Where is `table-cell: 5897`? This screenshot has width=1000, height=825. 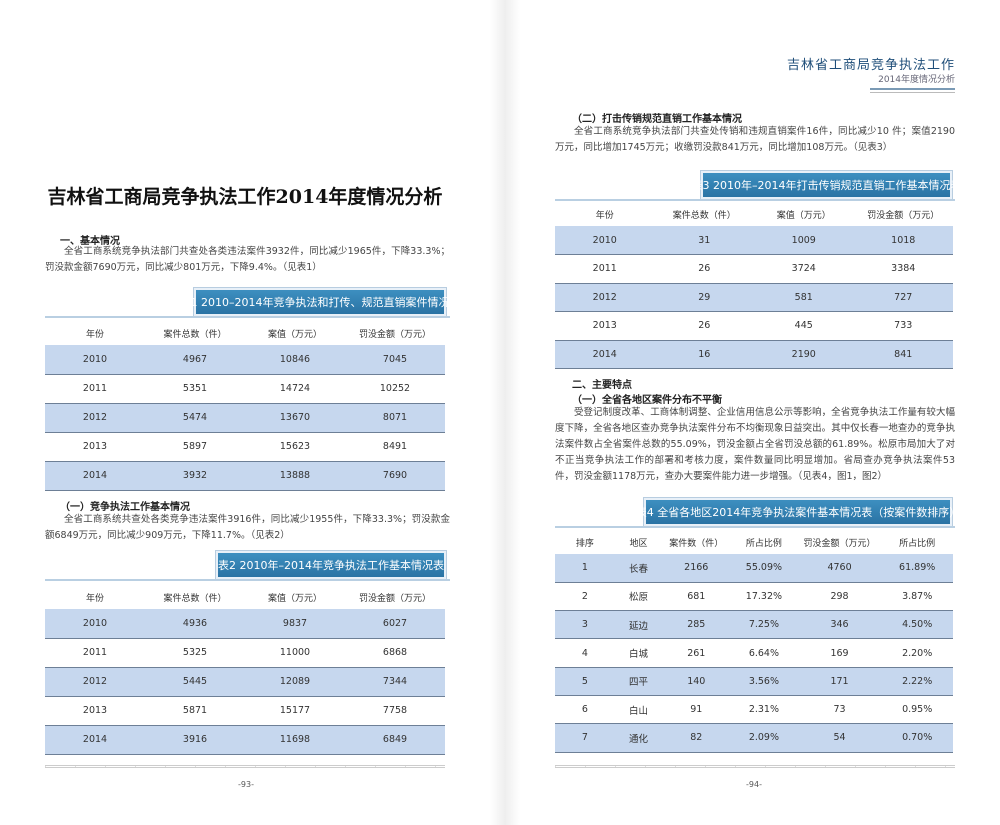
table-cell: 5897 is located at coordinates (195, 447).